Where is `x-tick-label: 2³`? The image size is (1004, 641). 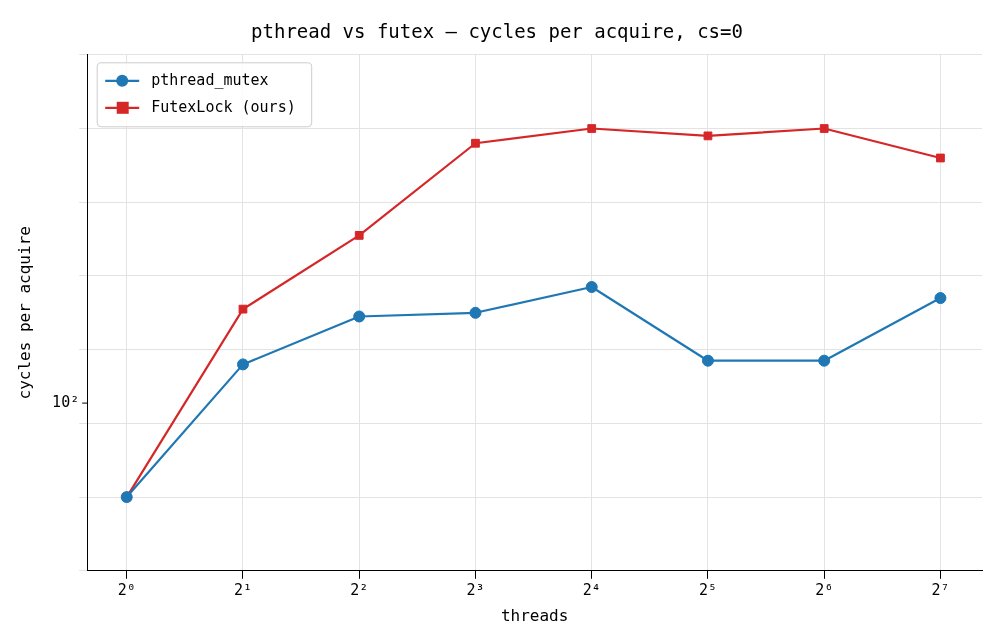
x-tick-label: 2³ is located at coordinates (475, 589).